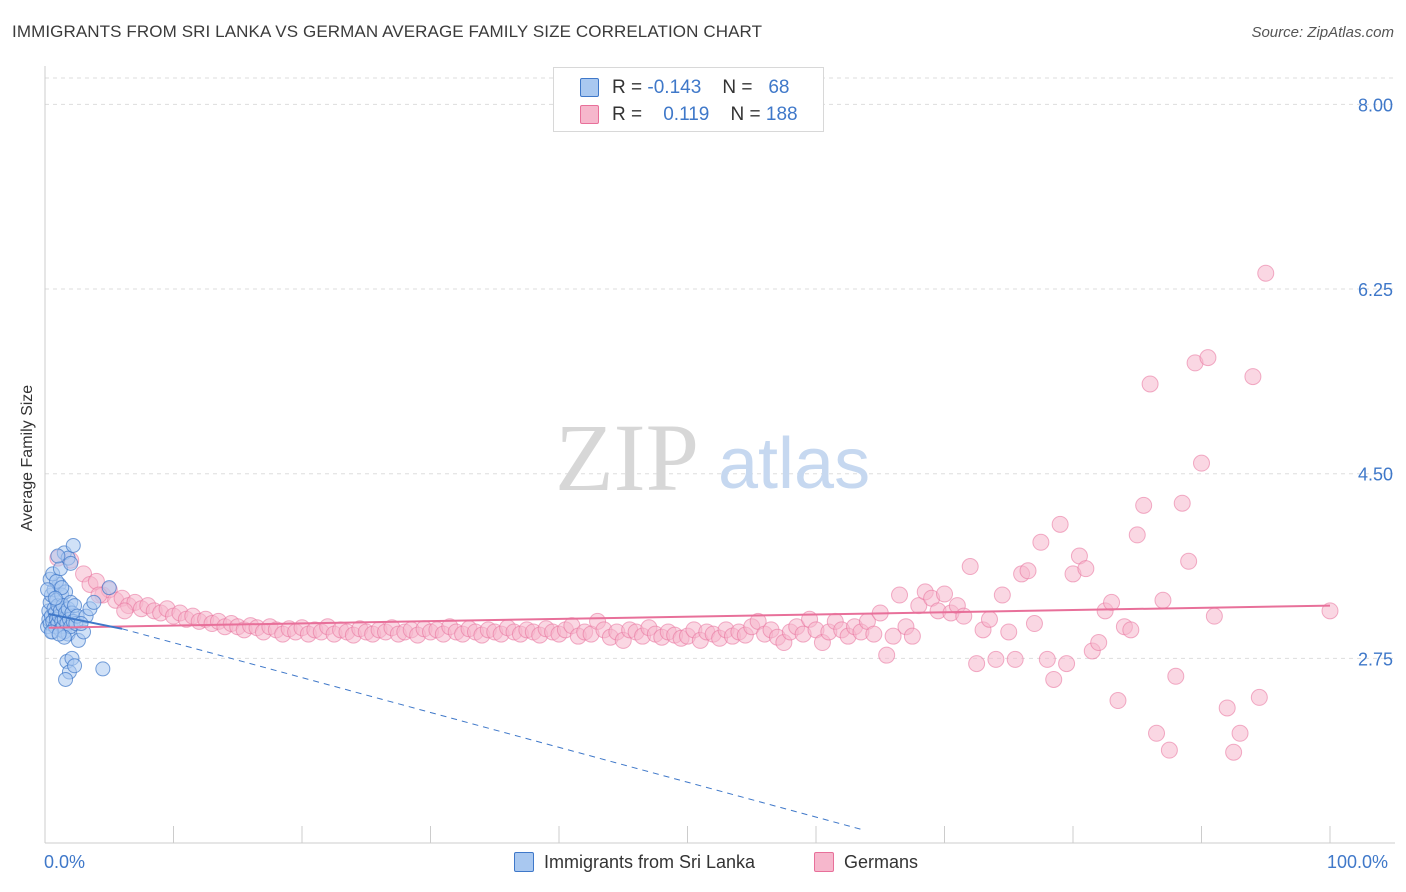 This screenshot has height=892, width=1406. Describe the element at coordinates (1322, 32) in the screenshot. I see `source-label: Source: ZipAtlas.com` at that location.